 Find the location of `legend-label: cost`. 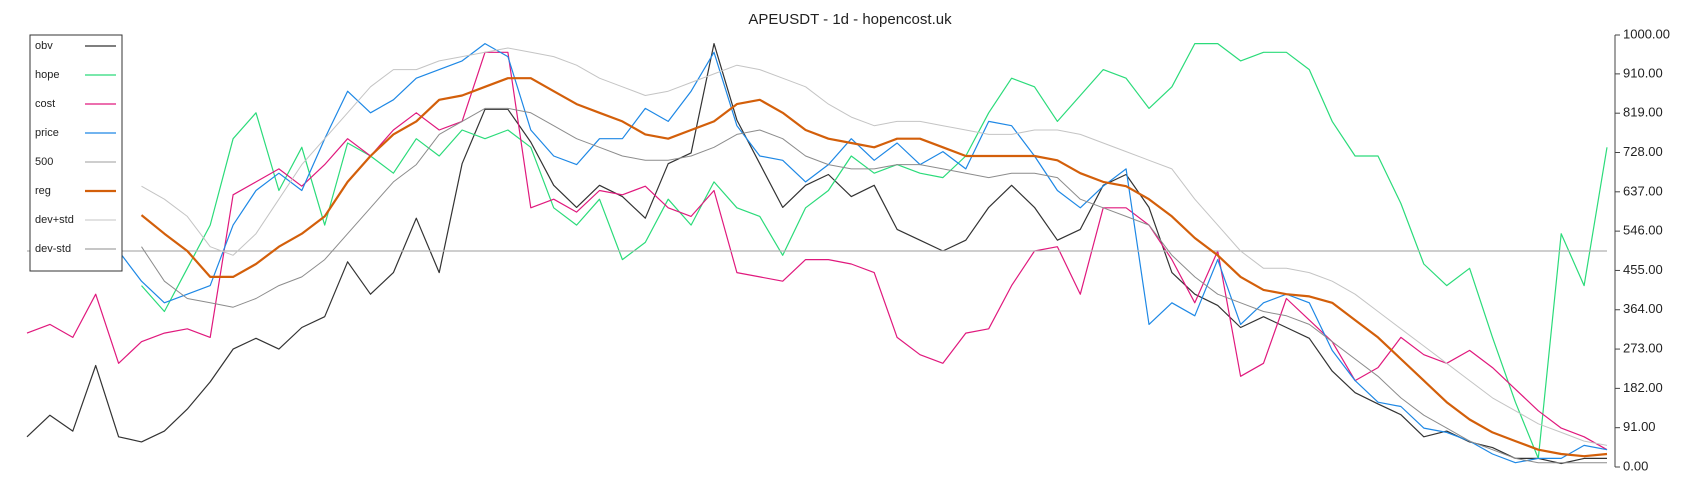

legend-label: cost is located at coordinates (45, 104).